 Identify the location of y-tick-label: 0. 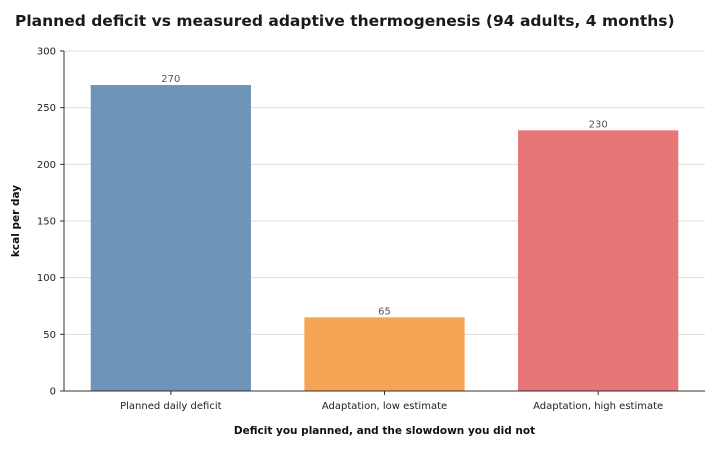
(53, 392).